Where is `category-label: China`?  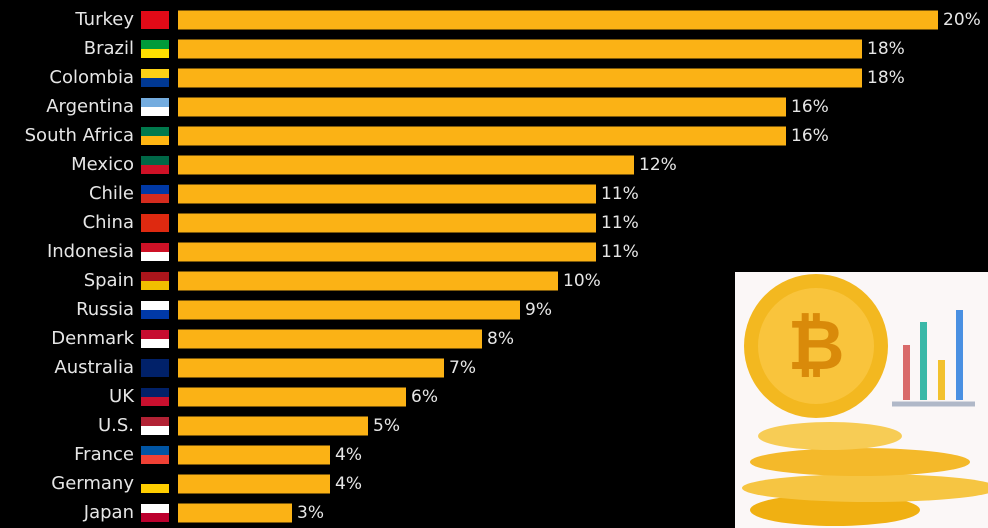
category-label: China is located at coordinates (108, 222).